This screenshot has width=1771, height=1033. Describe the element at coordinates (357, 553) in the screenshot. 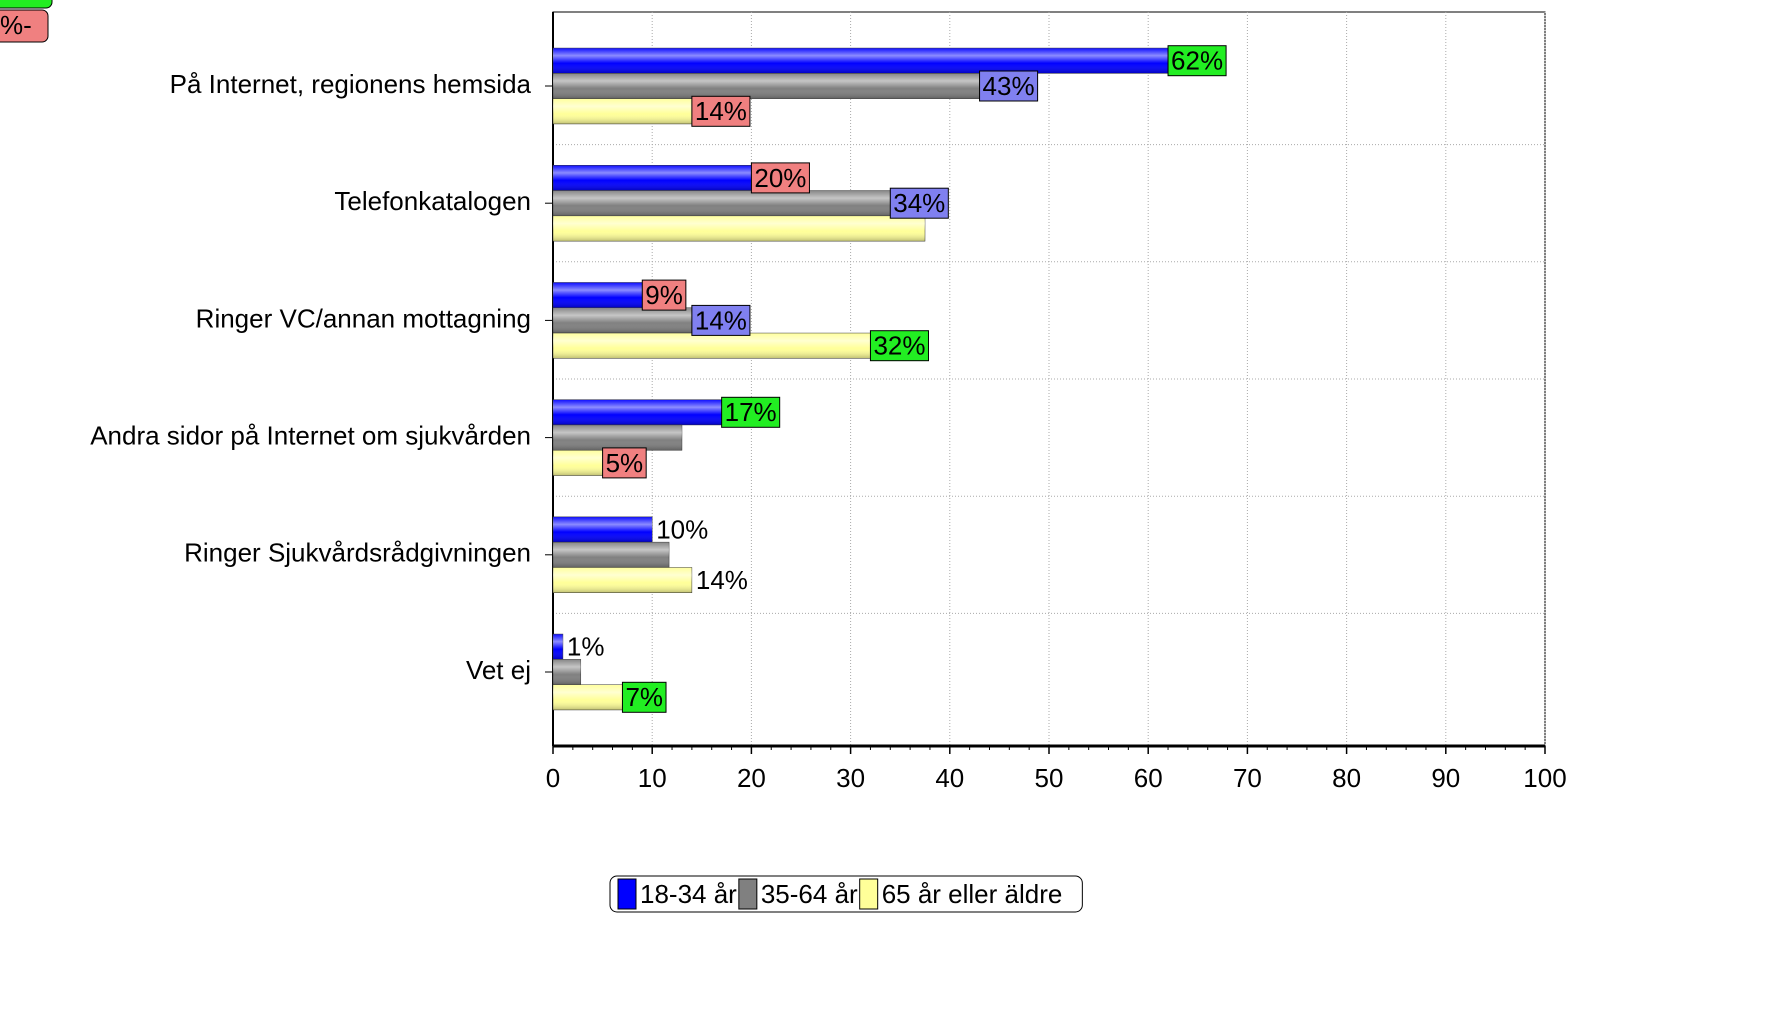

I see `y-tick-label: Ringer Sjukvårdsrådgivningen` at that location.